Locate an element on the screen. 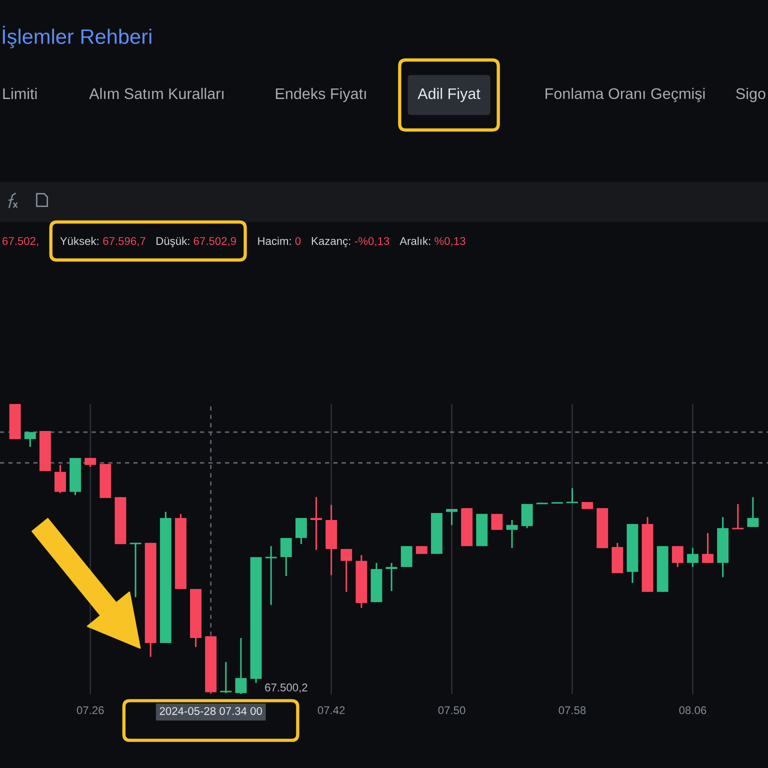 This screenshot has width=768, height=768. x-tick-label: 08.06 is located at coordinates (692, 710).